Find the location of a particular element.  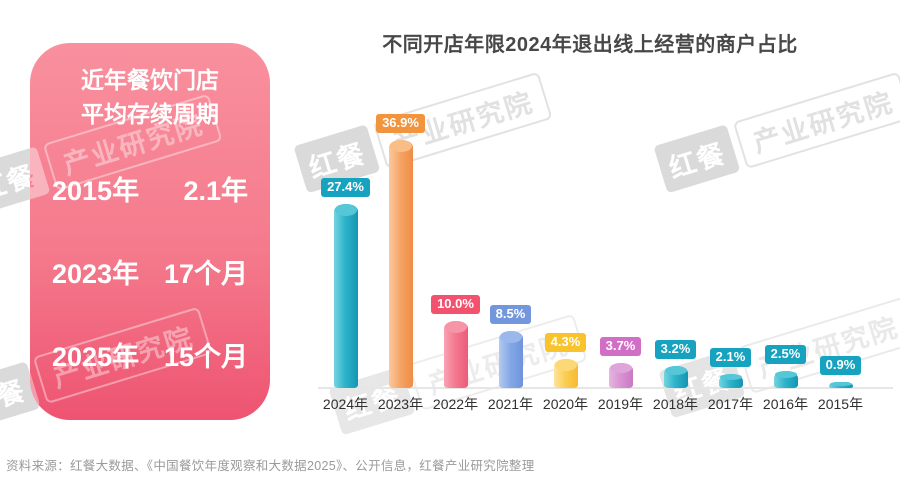

x-axis-label: 2019年 is located at coordinates (620, 404).